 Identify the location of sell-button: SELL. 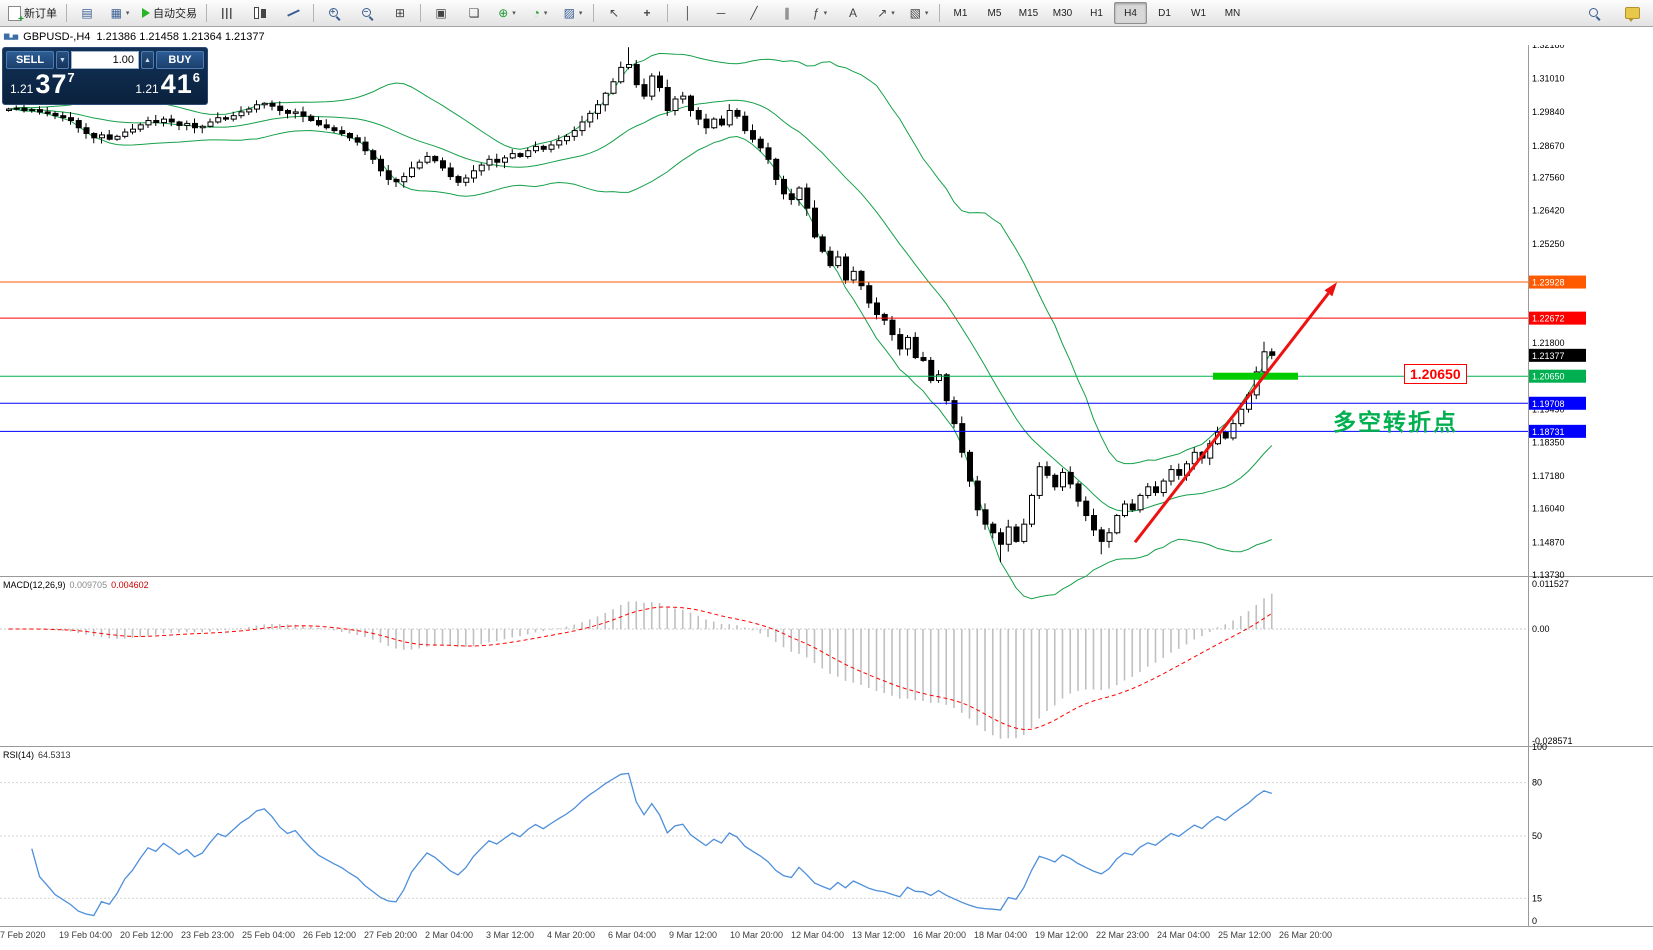
(30, 60).